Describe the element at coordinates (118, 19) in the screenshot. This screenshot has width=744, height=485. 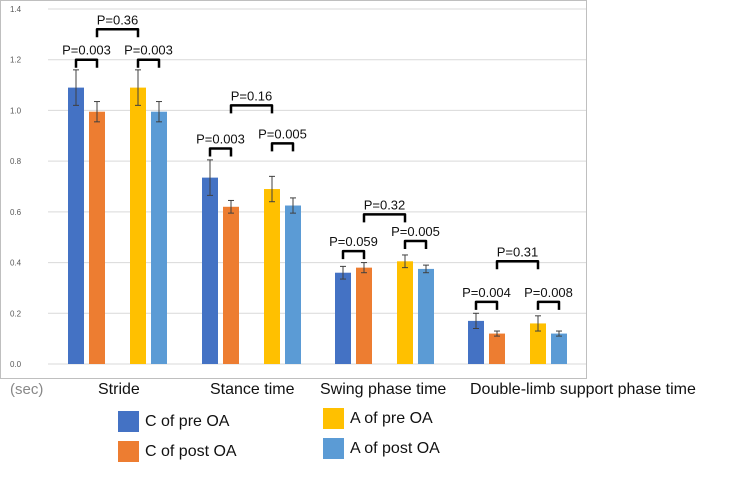
I see `p-value-label: P=0.36` at that location.